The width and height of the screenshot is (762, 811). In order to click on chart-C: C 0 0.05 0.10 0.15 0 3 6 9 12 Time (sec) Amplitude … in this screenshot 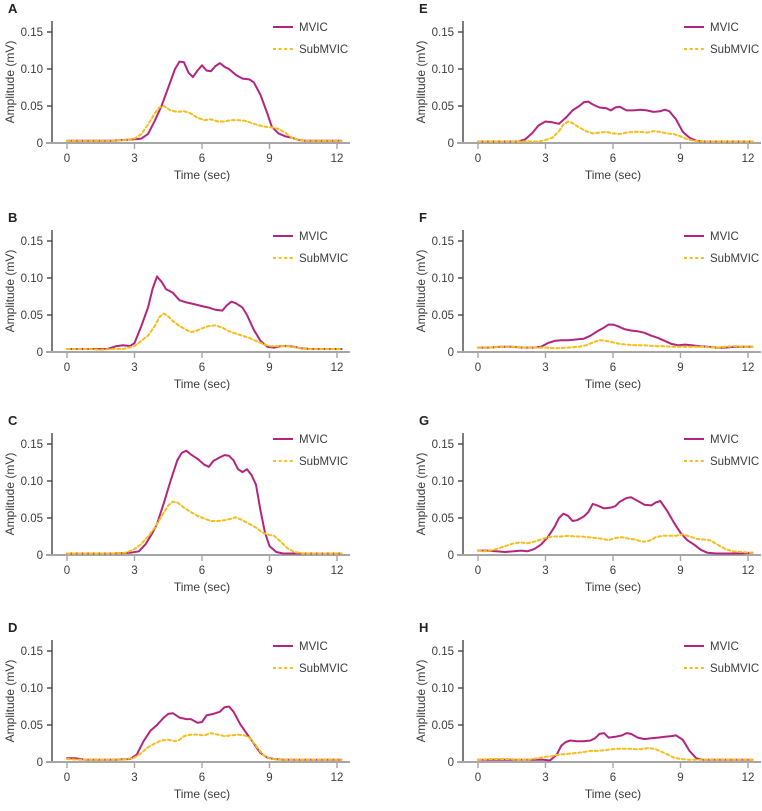, I will do `click(176, 503)`.